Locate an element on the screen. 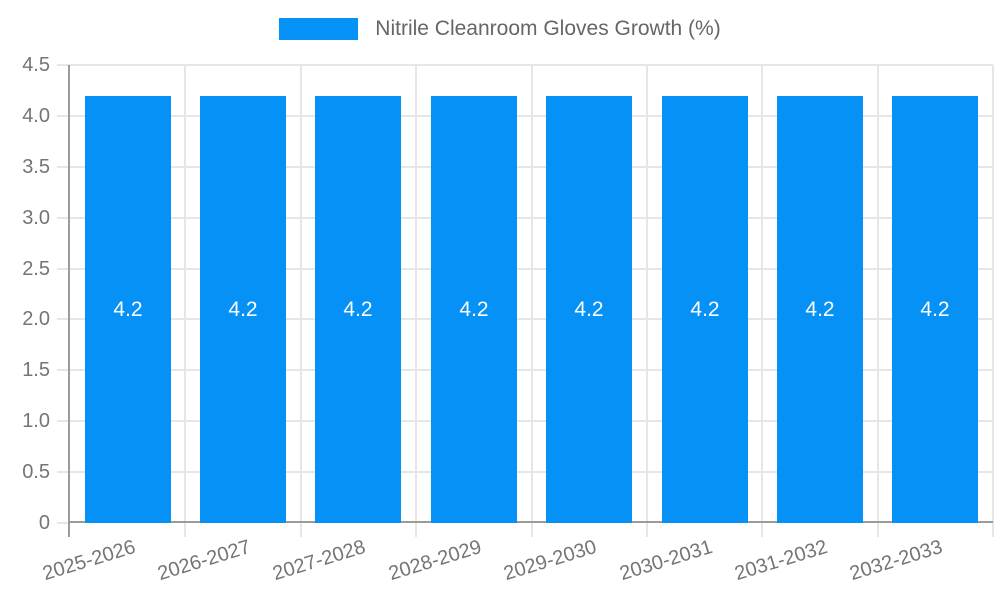 The width and height of the screenshot is (1000, 600). y-tick-label: 4.0 is located at coordinates (36, 116).